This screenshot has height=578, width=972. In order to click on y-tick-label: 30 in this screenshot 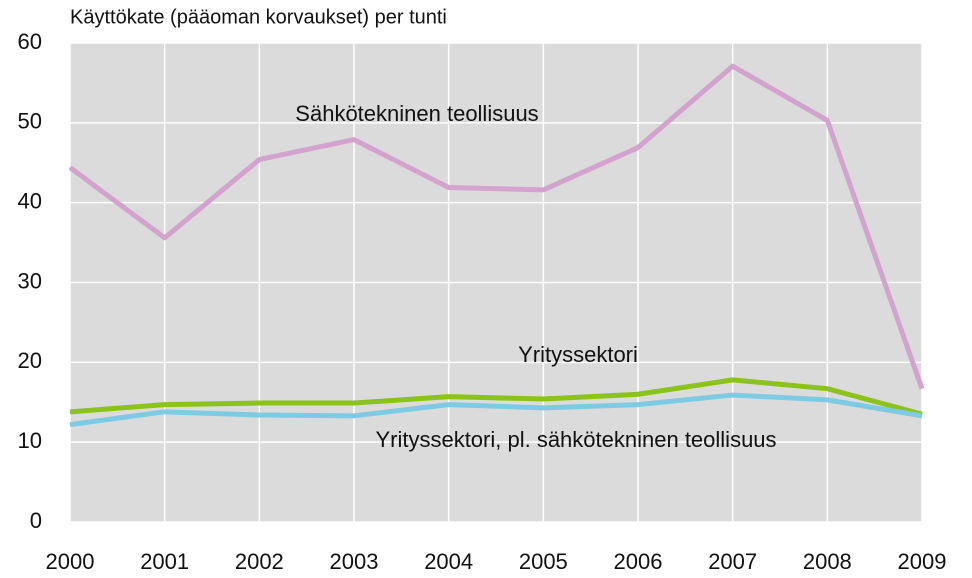, I will do `click(30, 280)`.